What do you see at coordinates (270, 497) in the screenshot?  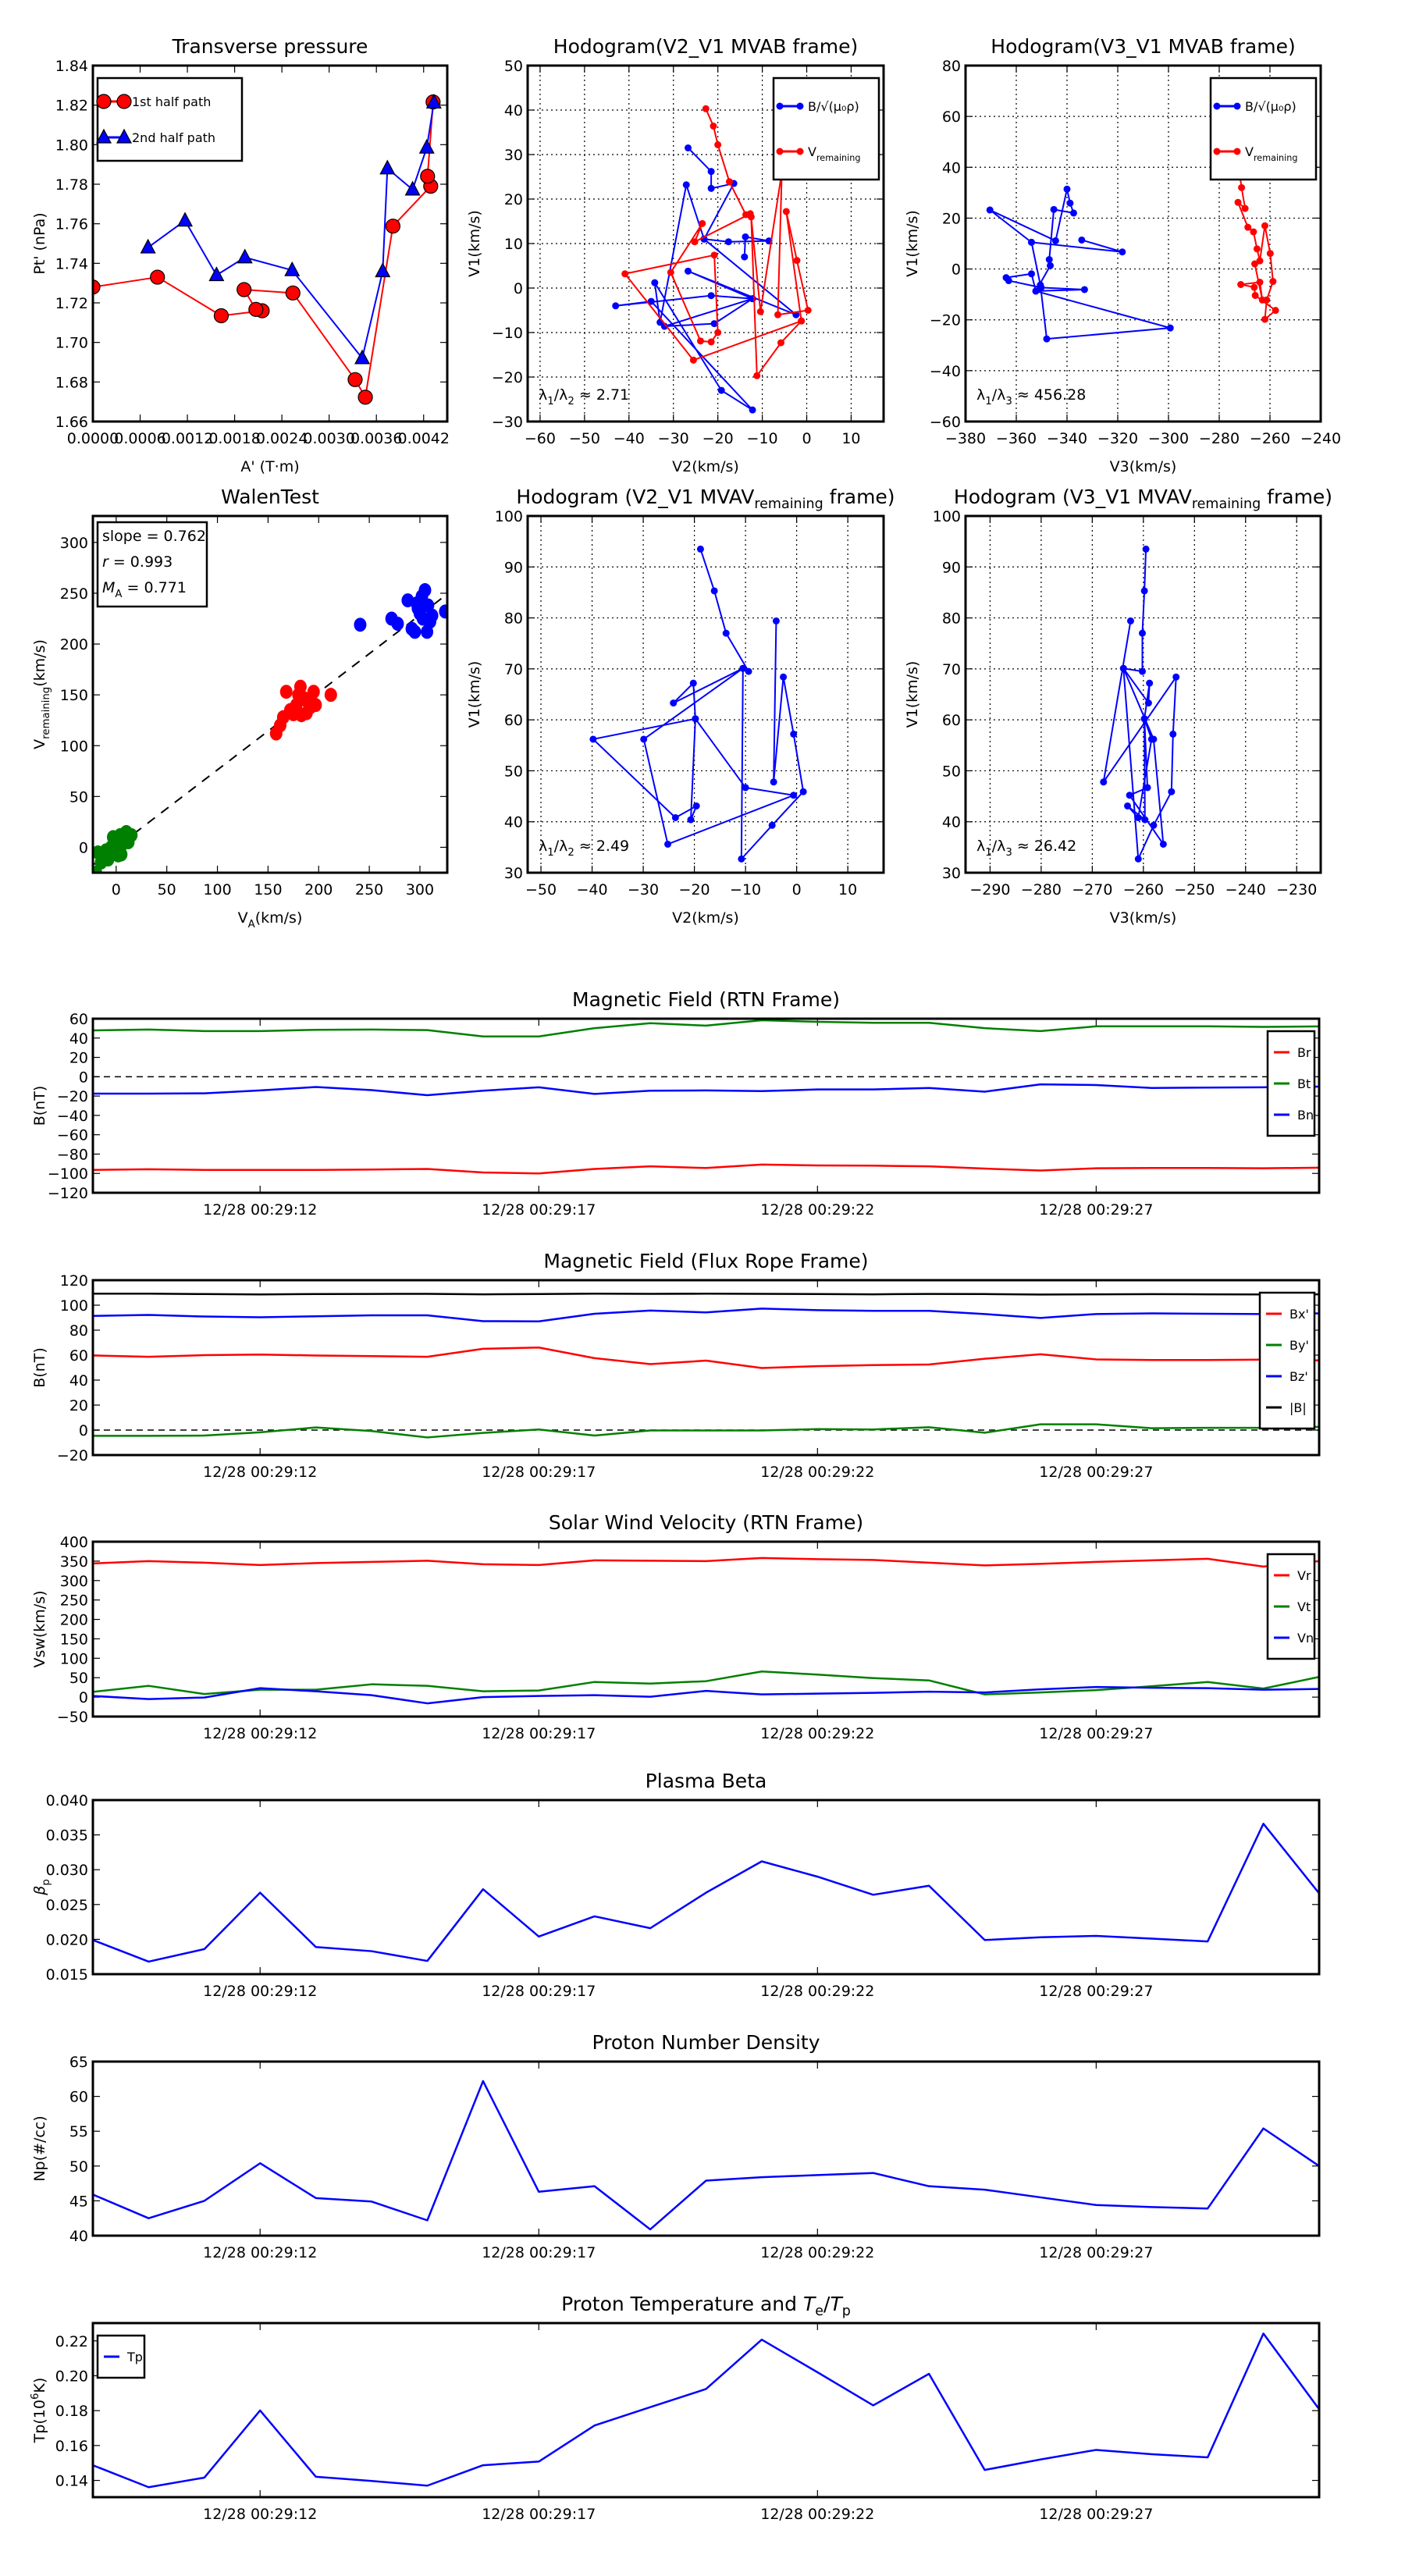 I see `chart-title: WalenTest` at bounding box center [270, 497].